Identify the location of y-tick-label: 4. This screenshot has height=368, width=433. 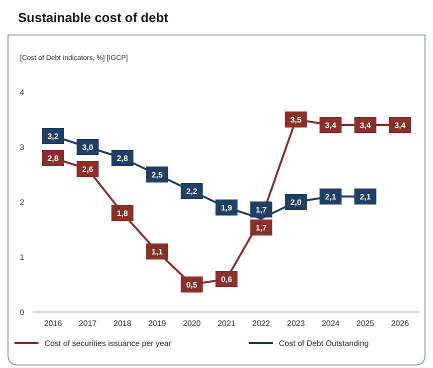
(22, 92).